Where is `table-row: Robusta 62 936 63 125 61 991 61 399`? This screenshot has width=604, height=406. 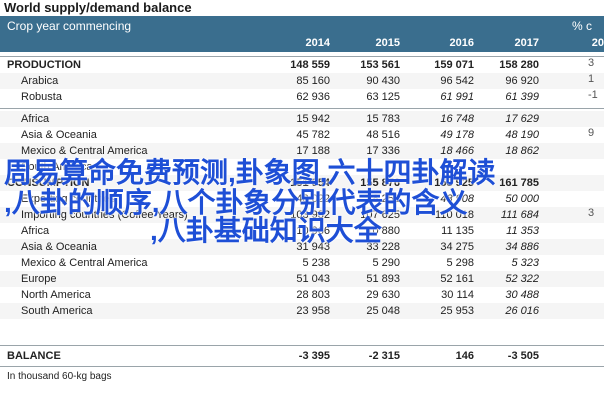
table-row: Robusta 62 936 63 125 61 991 61 399 is located at coordinates (302, 97).